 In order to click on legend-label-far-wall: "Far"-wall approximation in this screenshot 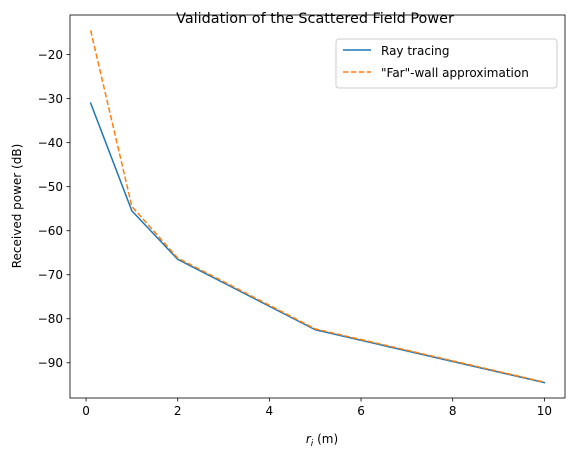, I will do `click(455, 73)`.